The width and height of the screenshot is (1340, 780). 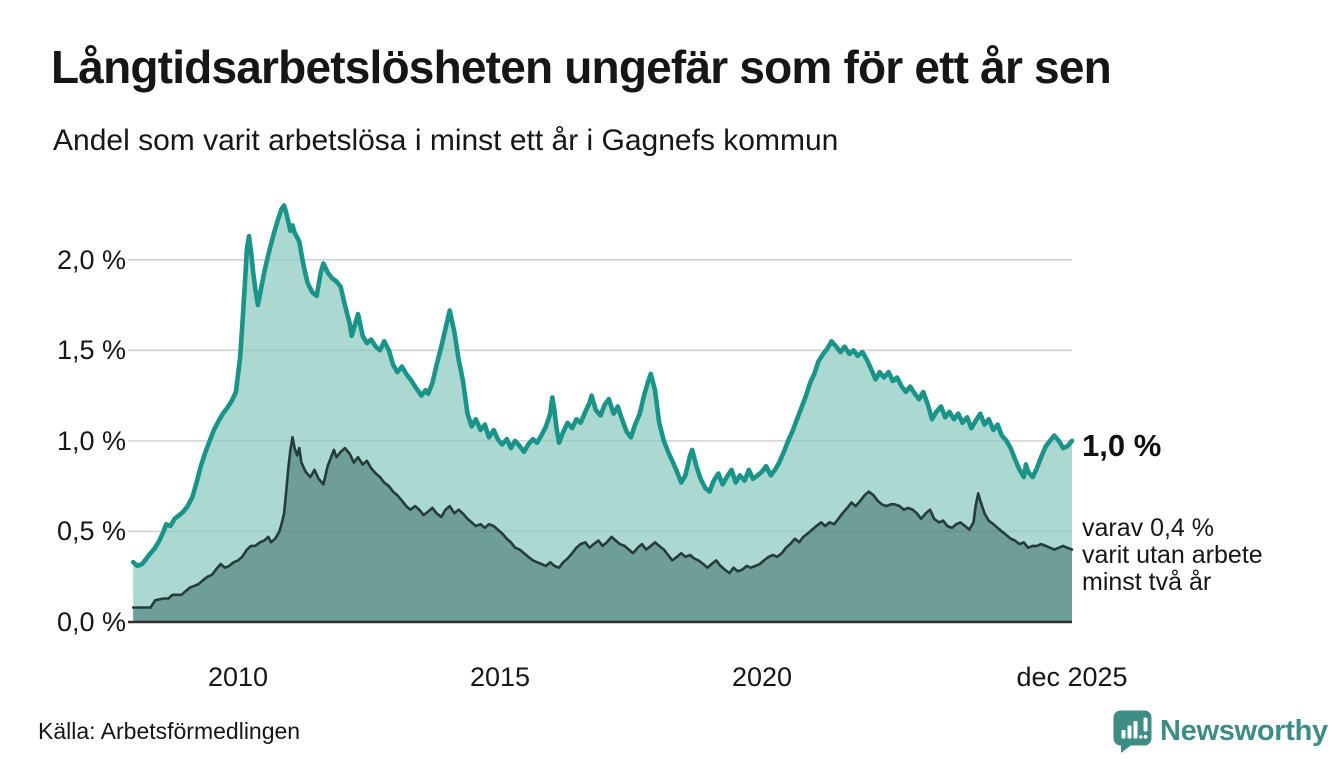 I want to click on latest-value-label: 1,0 %, so click(x=1122, y=445).